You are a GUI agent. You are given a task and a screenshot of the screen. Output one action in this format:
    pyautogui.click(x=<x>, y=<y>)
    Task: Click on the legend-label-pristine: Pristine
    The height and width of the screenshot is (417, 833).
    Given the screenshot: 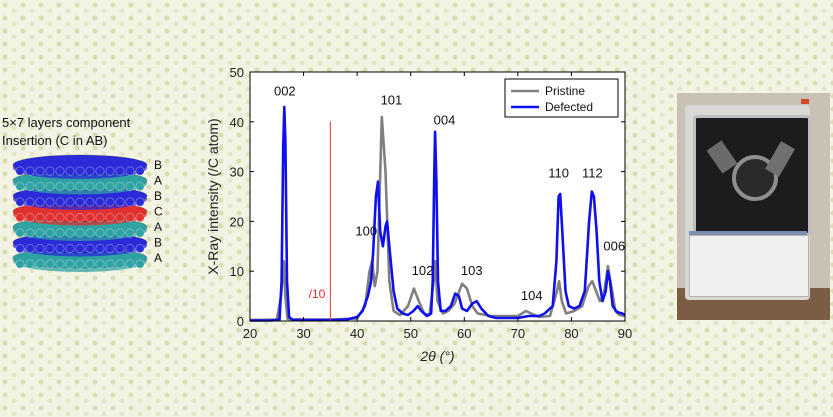 What is the action you would take?
    pyautogui.click(x=565, y=91)
    